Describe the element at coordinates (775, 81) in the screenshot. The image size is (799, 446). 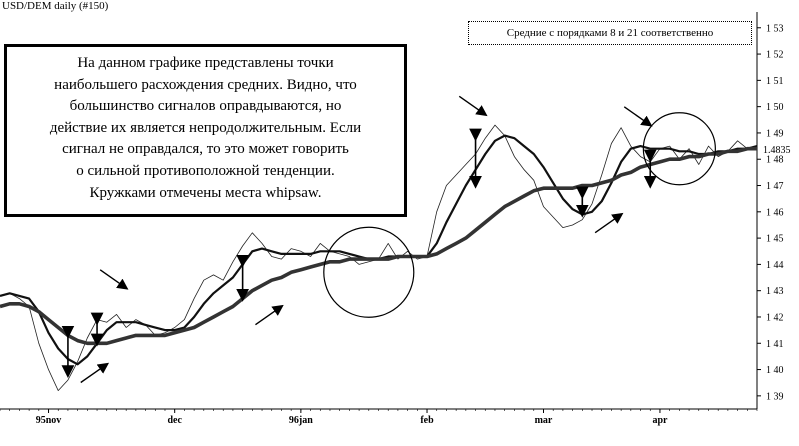
I see `y-tick-label: 1 51` at that location.